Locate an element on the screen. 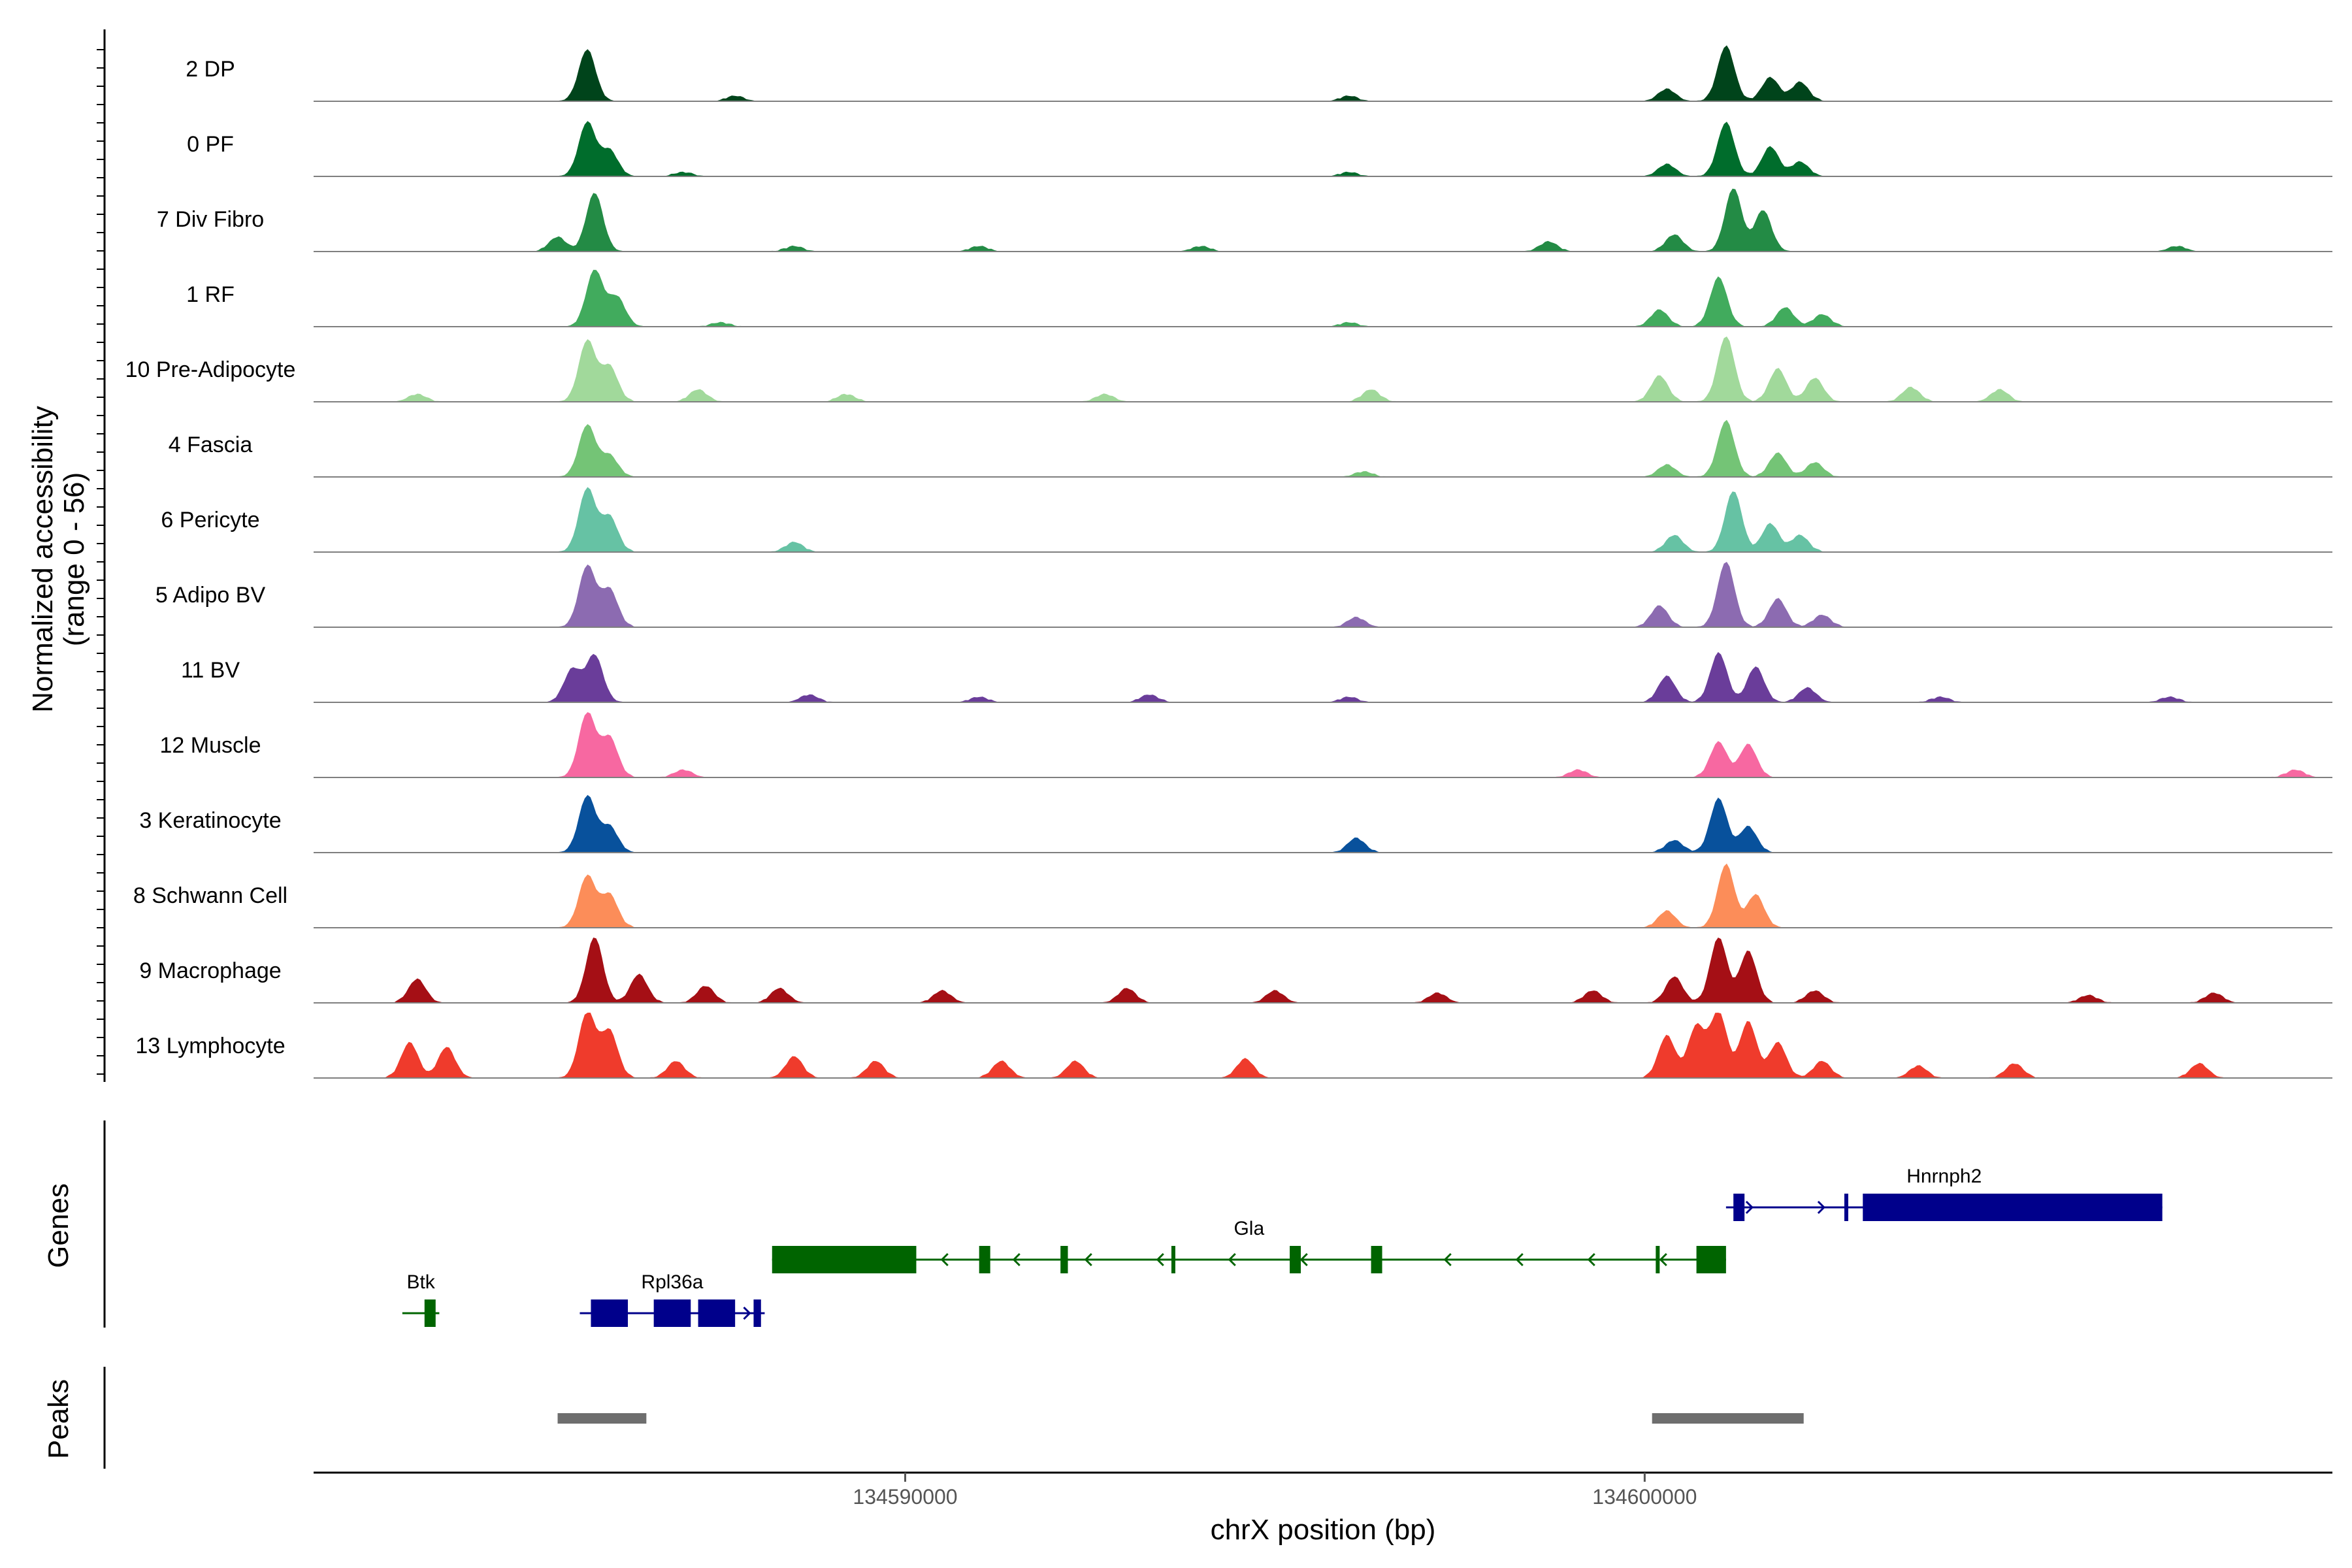 This screenshot has width=2352, height=1568. coverage-track: 12 Muscle is located at coordinates (1246, 745).